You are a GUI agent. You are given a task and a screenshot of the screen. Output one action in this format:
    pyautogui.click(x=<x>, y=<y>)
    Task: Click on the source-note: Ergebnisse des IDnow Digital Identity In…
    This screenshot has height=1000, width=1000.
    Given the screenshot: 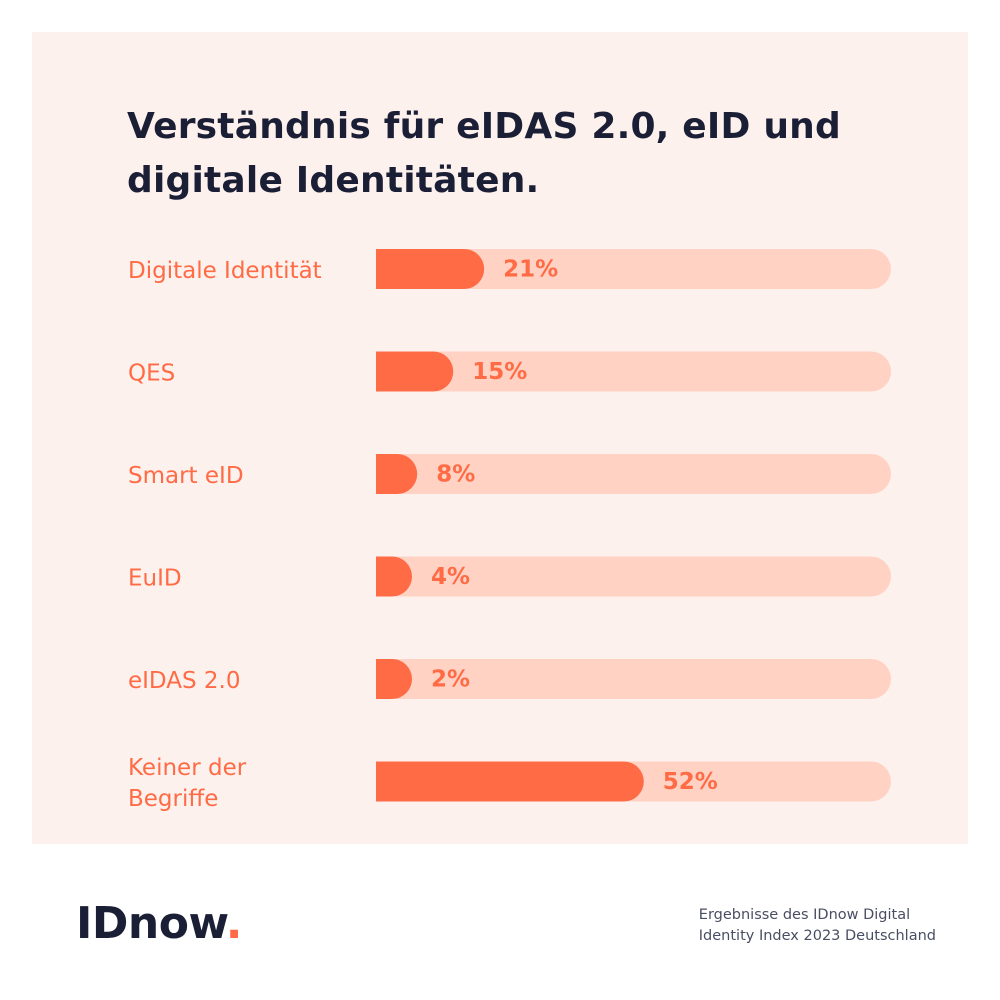 What is the action you would take?
    pyautogui.click(x=817, y=926)
    